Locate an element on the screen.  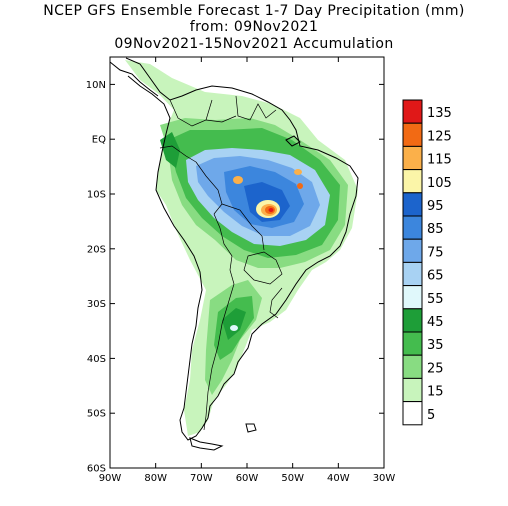
colorbar-label: 125 is located at coordinates (439, 136).